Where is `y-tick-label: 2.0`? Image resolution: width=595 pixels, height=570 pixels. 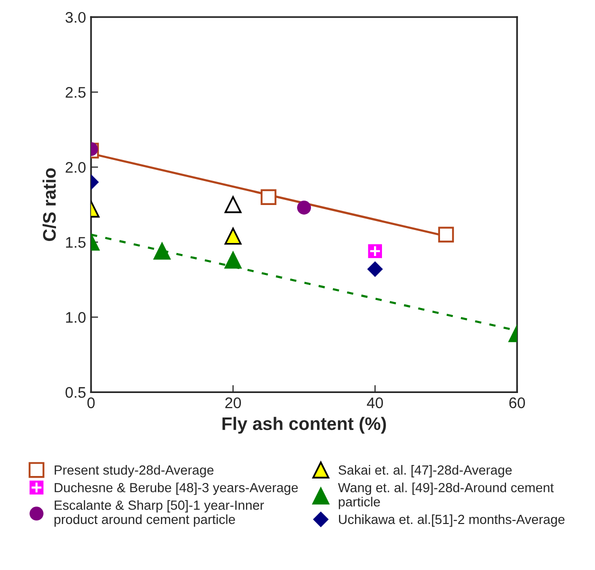 y-tick-label: 2.0 is located at coordinates (76, 167).